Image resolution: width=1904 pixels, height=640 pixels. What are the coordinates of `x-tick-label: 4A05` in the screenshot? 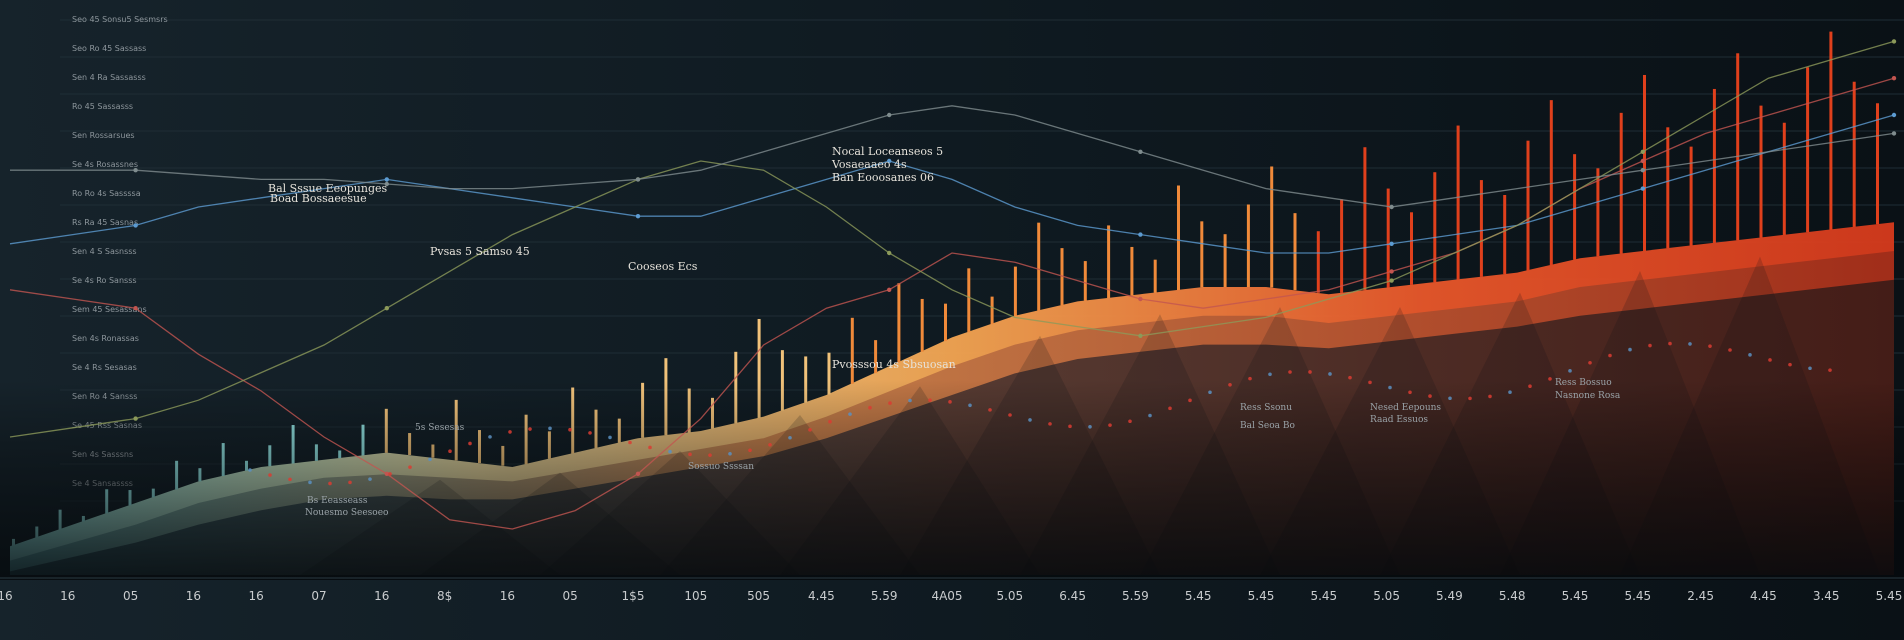 It's located at (946, 596).